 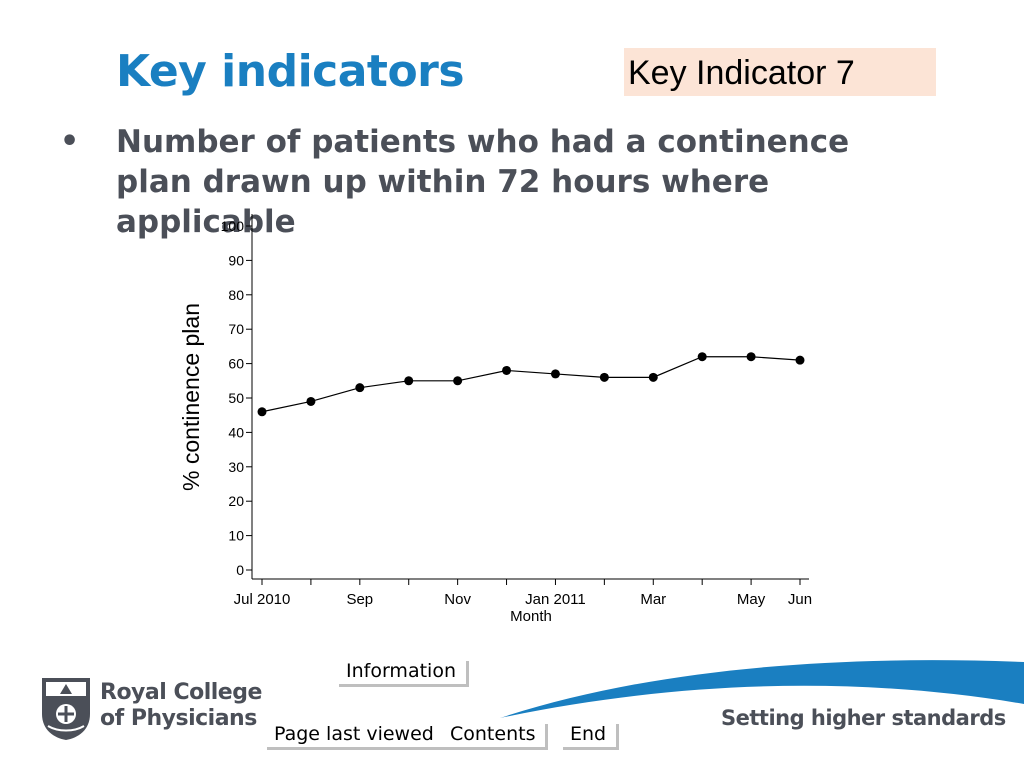 I want to click on y-tick-label: 30, so click(x=236, y=467).